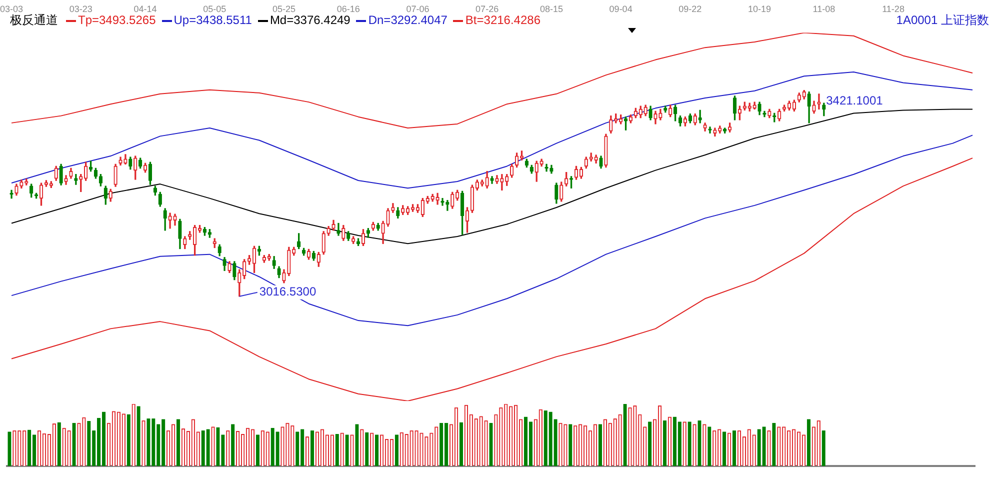  Describe the element at coordinates (760, 9) in the screenshot. I see `x-tick-label: 10-19` at that location.